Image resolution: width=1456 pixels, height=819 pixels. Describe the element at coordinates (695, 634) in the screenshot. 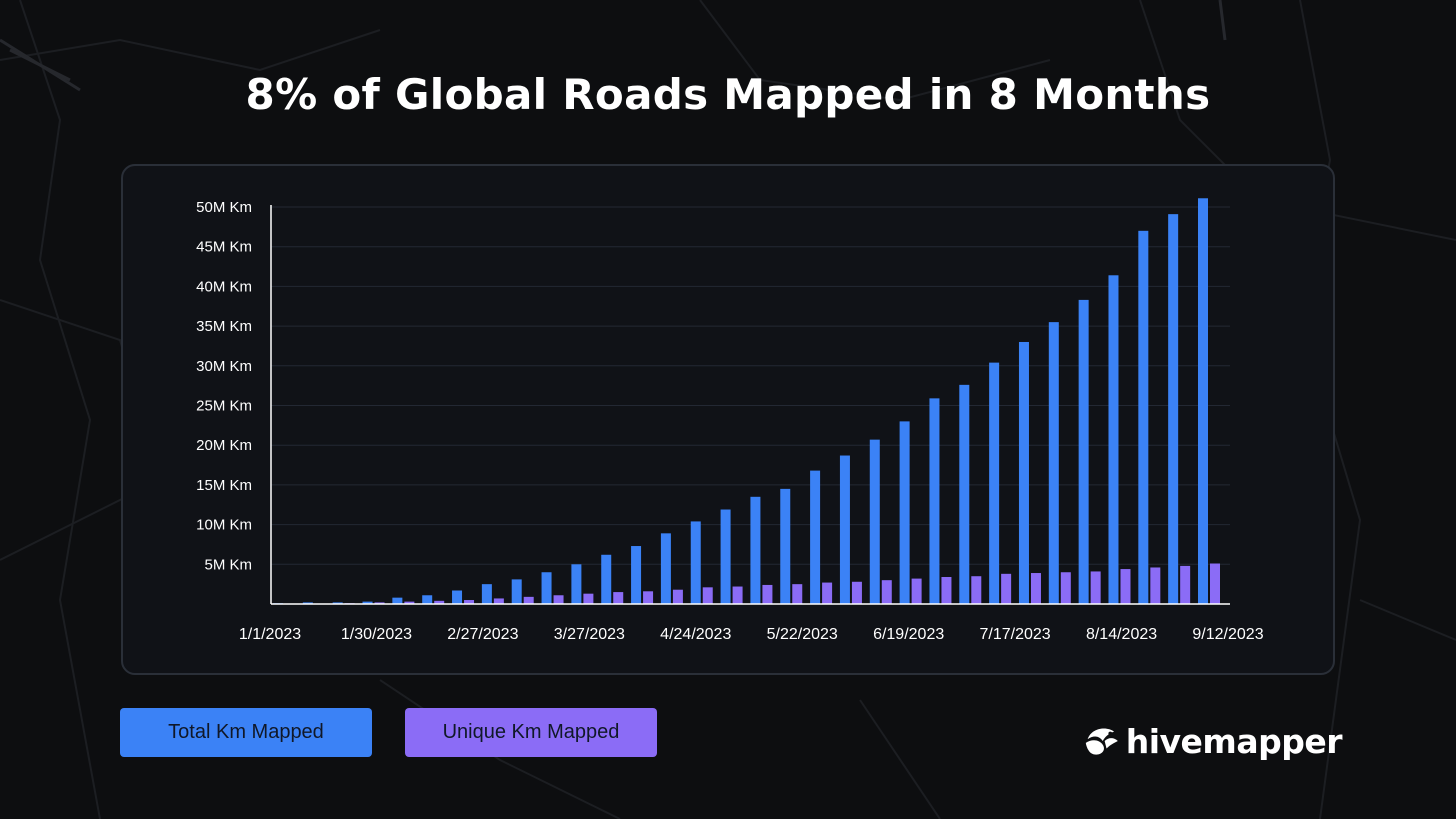

I see `x-tick-label: 4/24/2023` at that location.